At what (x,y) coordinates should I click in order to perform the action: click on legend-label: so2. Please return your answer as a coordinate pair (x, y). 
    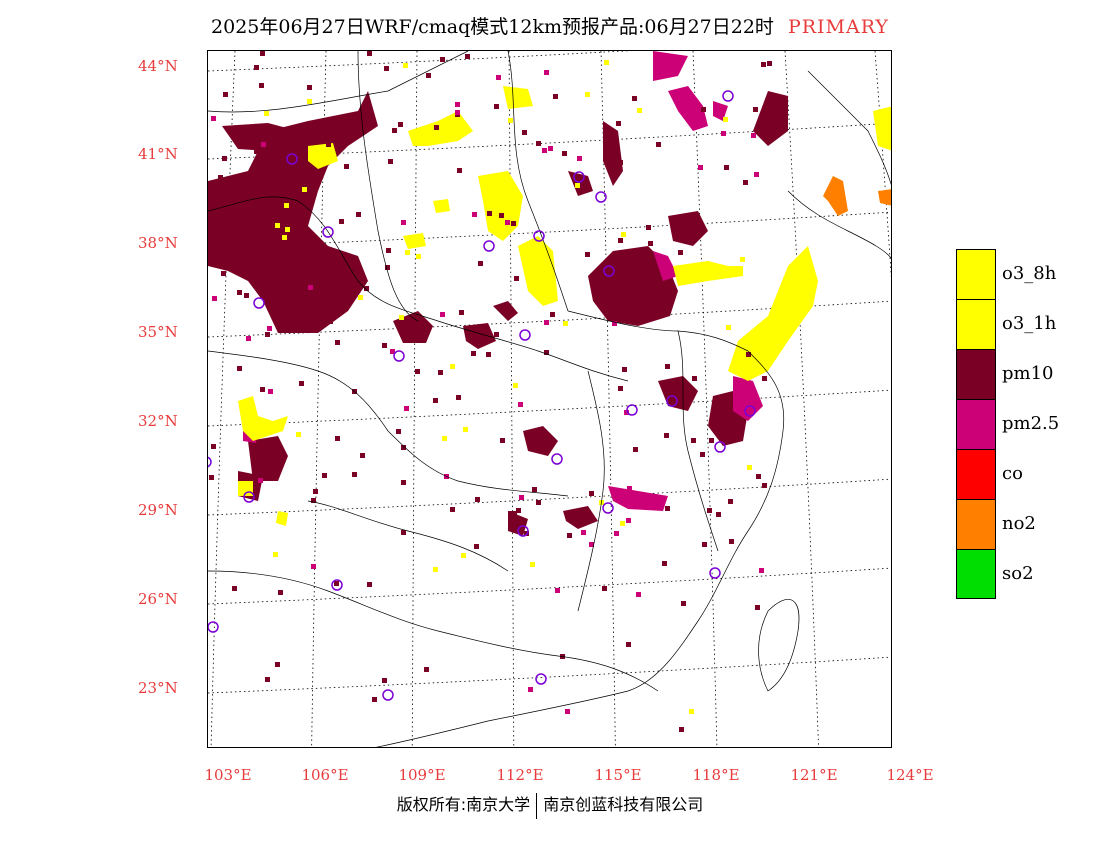
    Looking at the image, I should click on (1018, 573).